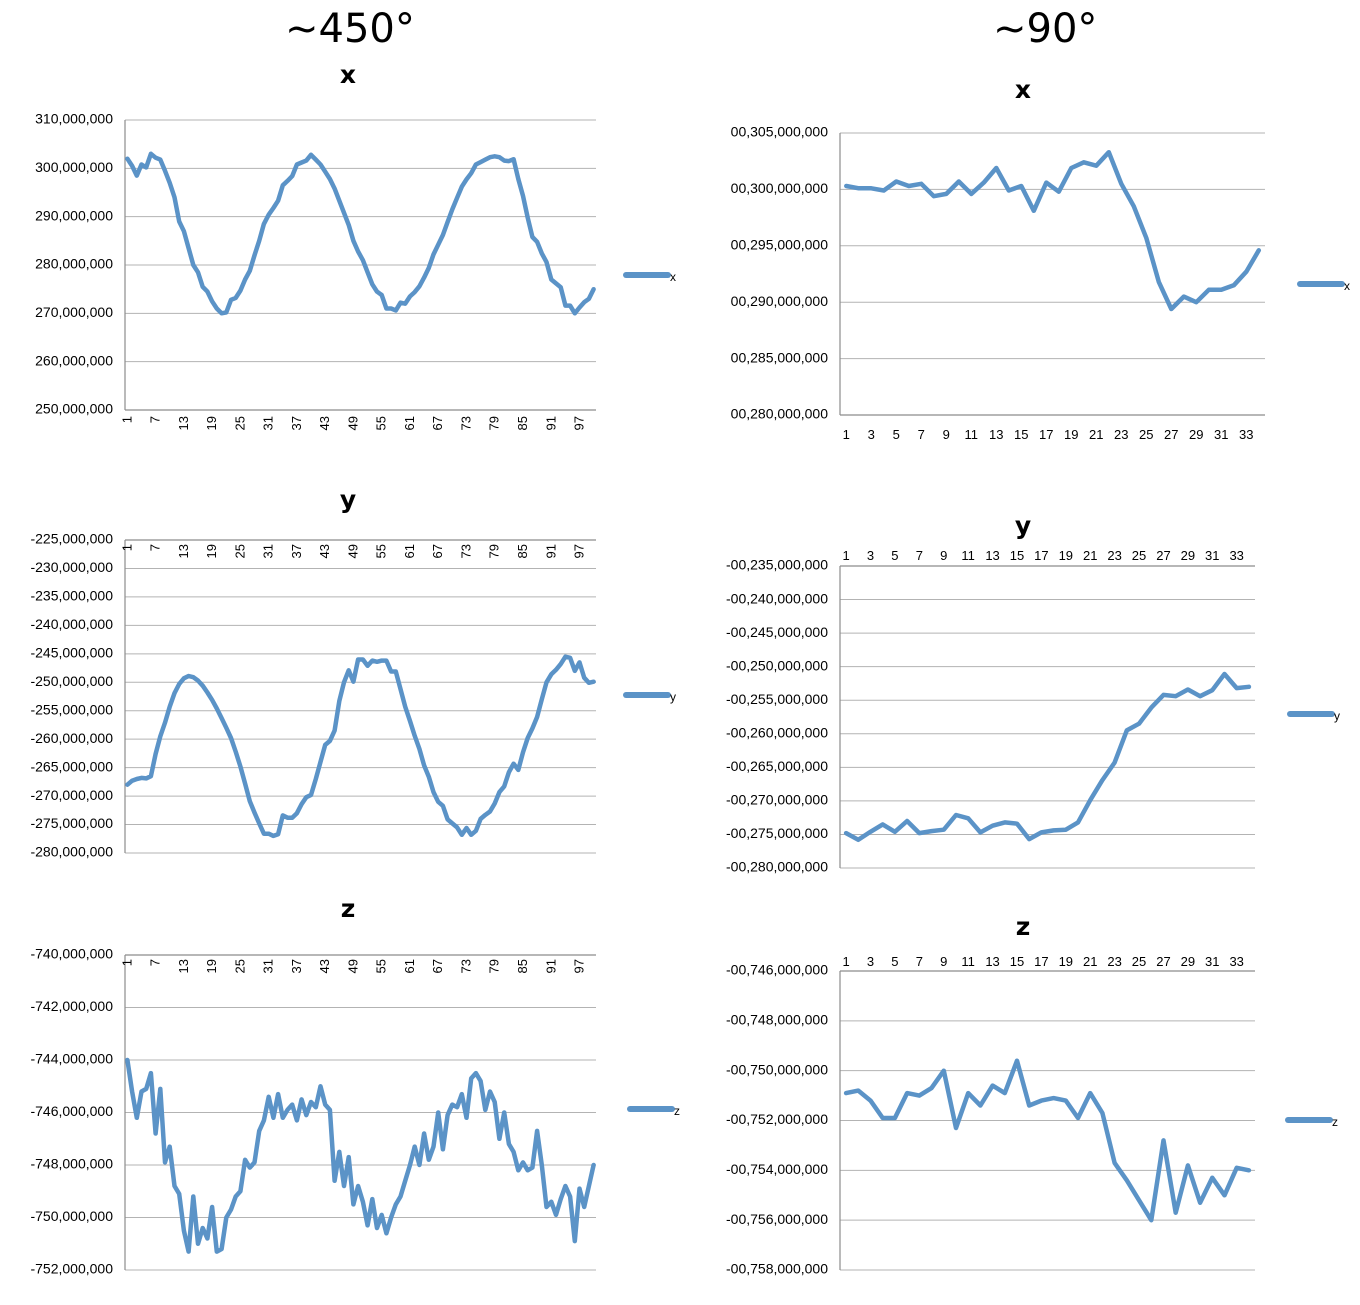 The image size is (1360, 1305). Describe the element at coordinates (409, 551) in the screenshot. I see `x-tick-label: 61` at that location.